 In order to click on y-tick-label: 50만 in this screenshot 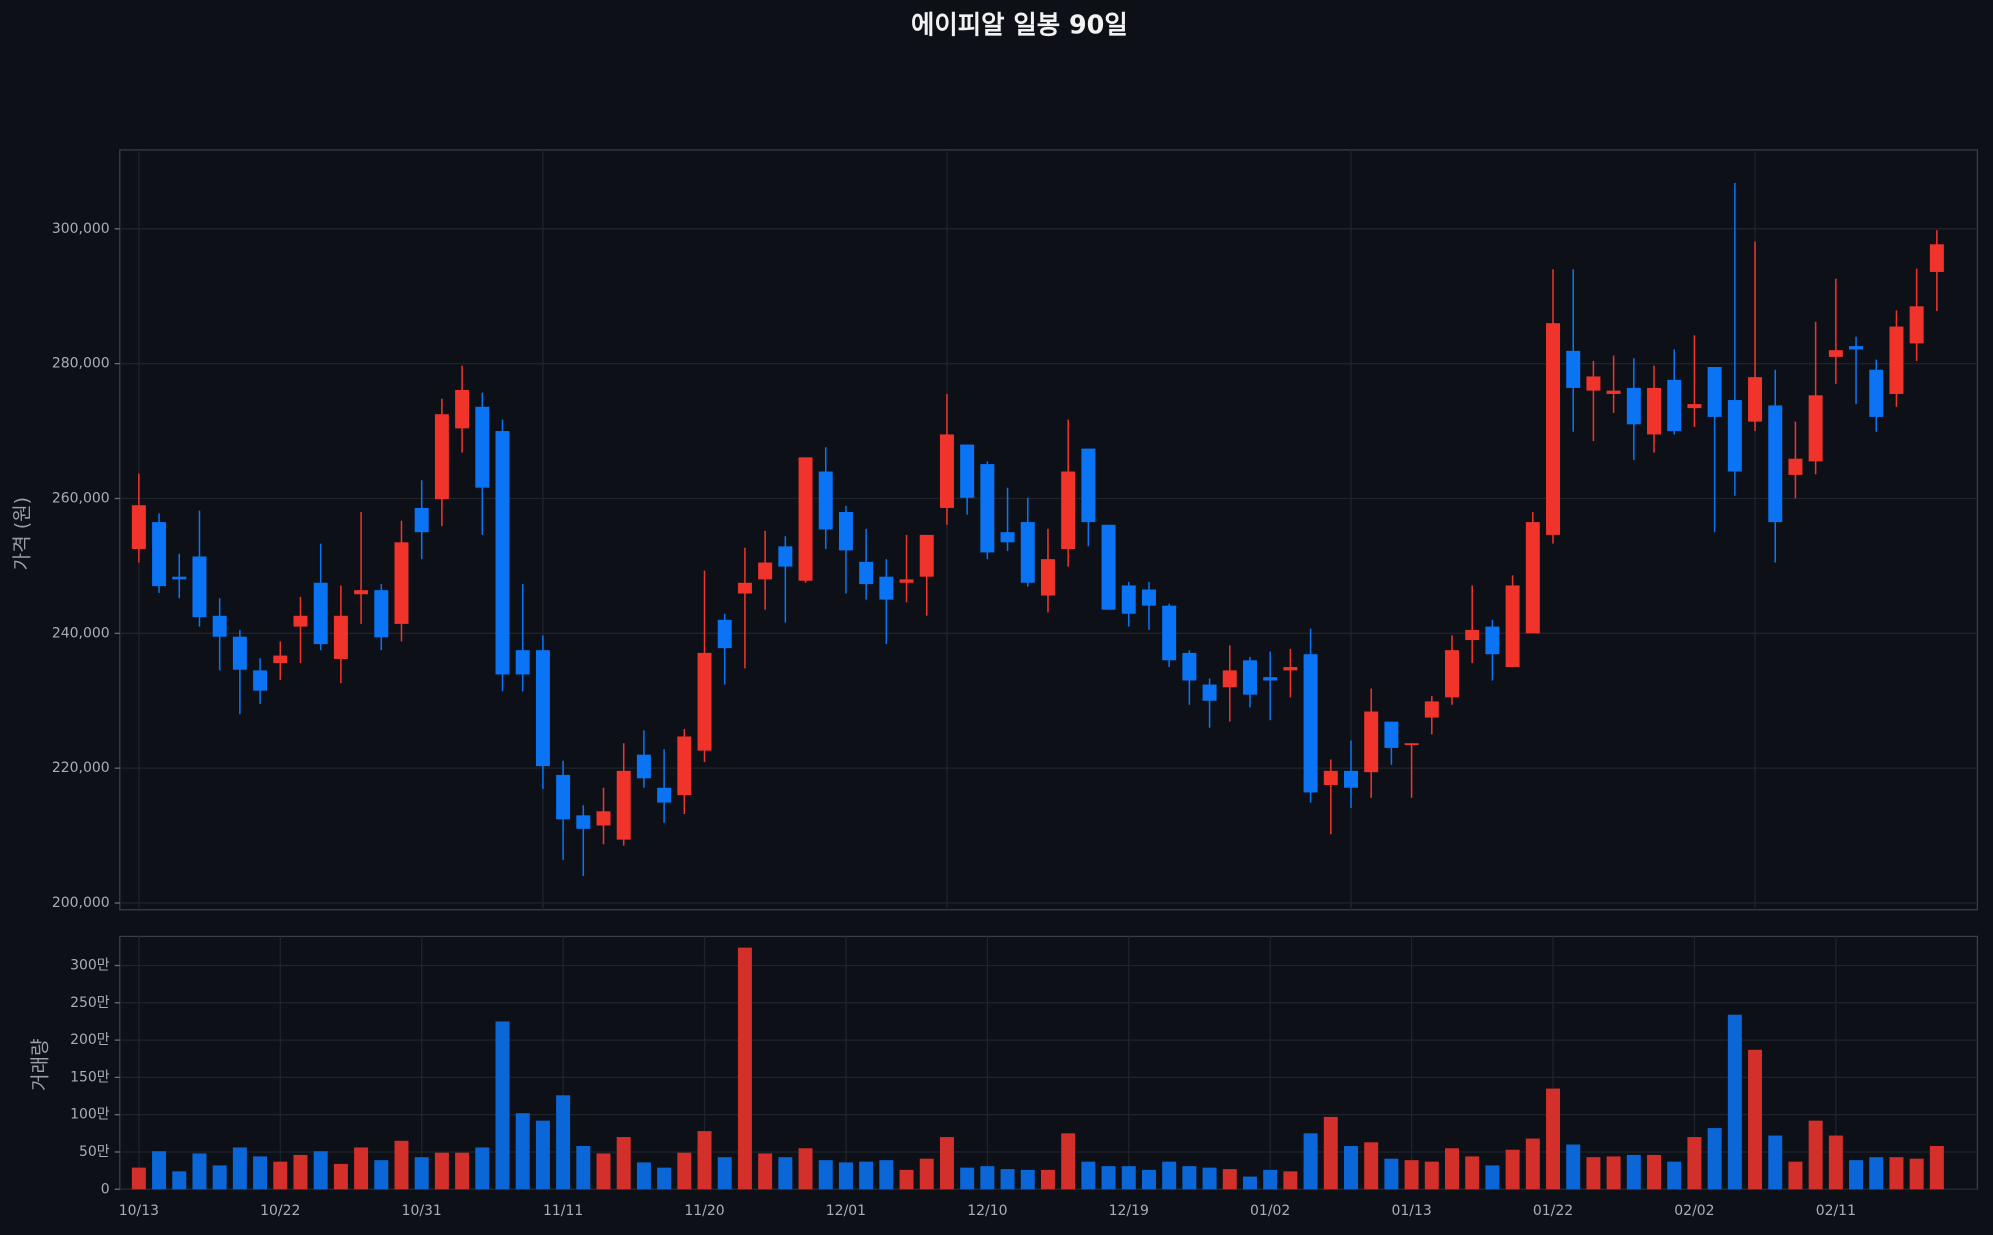, I will do `click(94, 1152)`.